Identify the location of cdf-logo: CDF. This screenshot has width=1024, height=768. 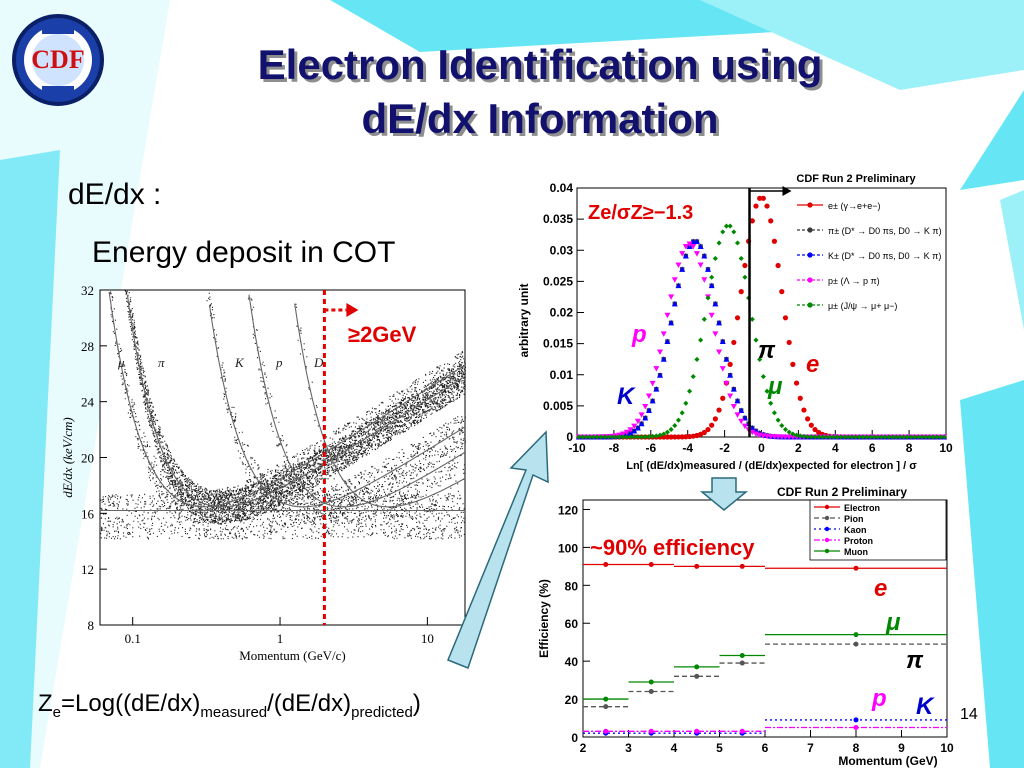
(58, 60).